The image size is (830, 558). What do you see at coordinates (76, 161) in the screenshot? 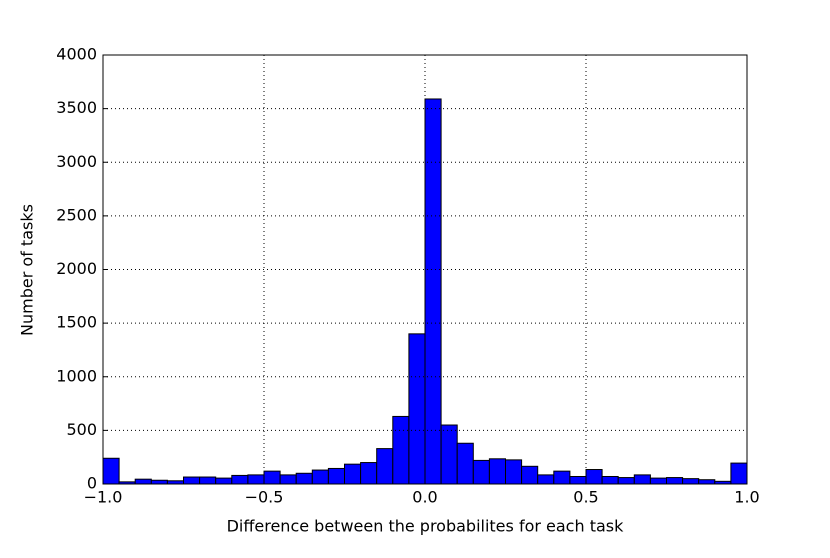
I see `y-tick-label: 3000` at bounding box center [76, 161].